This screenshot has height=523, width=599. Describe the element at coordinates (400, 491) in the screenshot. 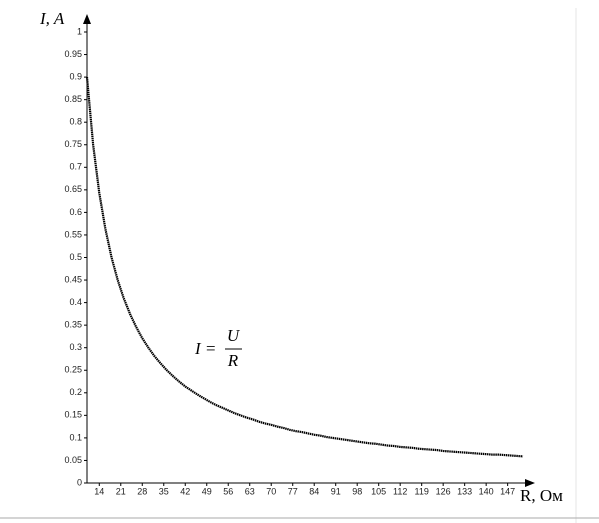

I see `x-tick-label: 112` at that location.